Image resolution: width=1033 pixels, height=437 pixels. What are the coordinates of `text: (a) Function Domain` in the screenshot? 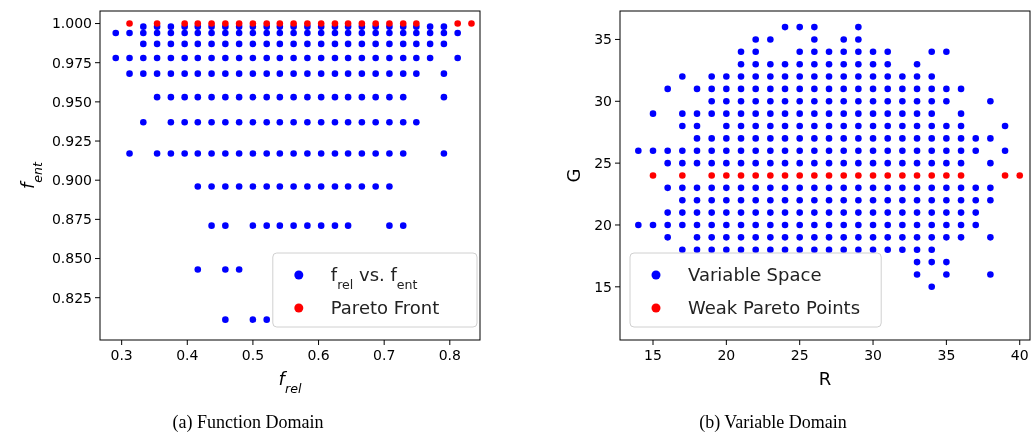 It's located at (248, 422).